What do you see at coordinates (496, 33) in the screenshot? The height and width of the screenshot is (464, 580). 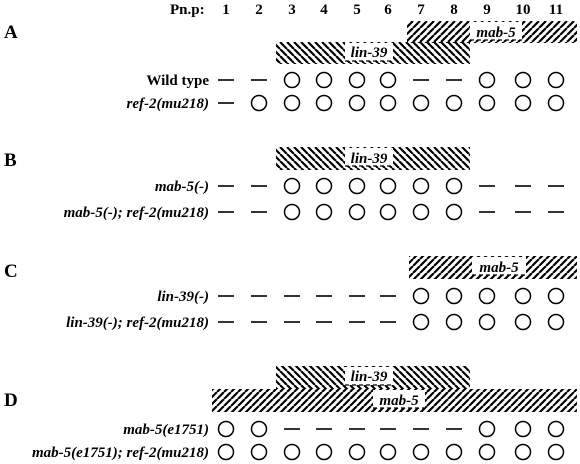 I see `panel-a-mab5-label: mab-5` at bounding box center [496, 33].